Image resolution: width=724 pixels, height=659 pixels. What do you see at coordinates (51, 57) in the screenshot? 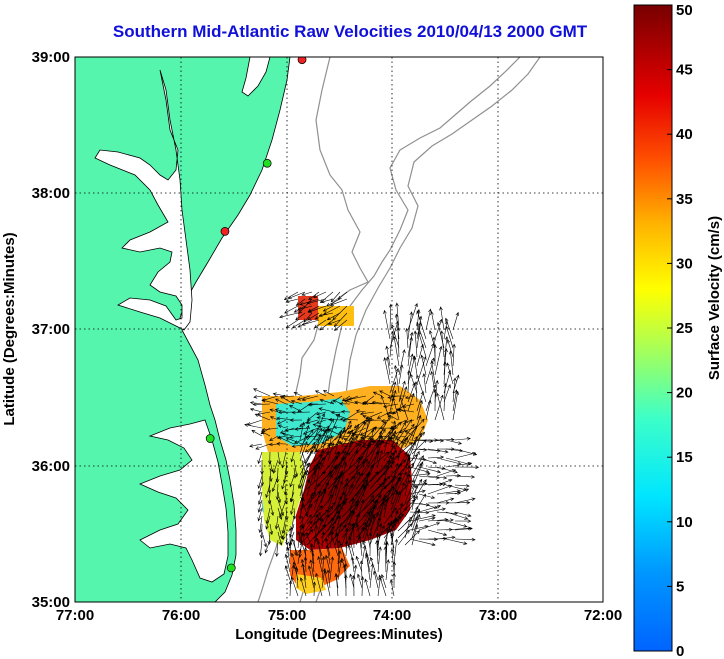
I see `lat-tick-label: 39:00` at bounding box center [51, 57].